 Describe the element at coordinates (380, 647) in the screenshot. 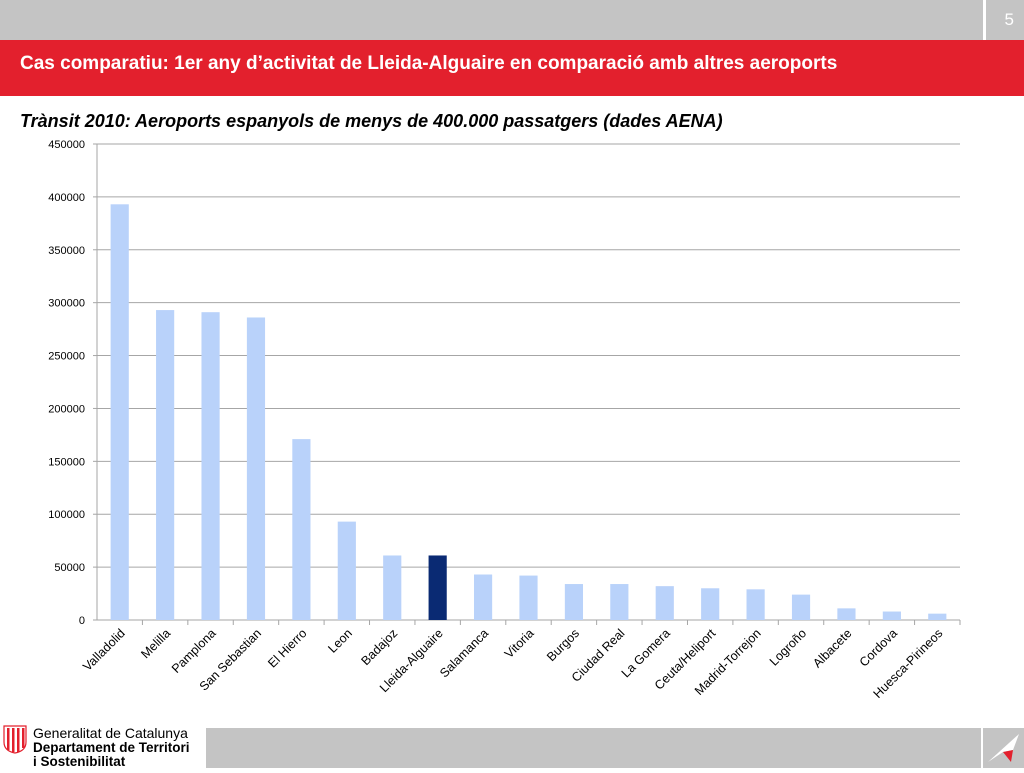

I see `x-tick-label-6: Badajoz` at that location.